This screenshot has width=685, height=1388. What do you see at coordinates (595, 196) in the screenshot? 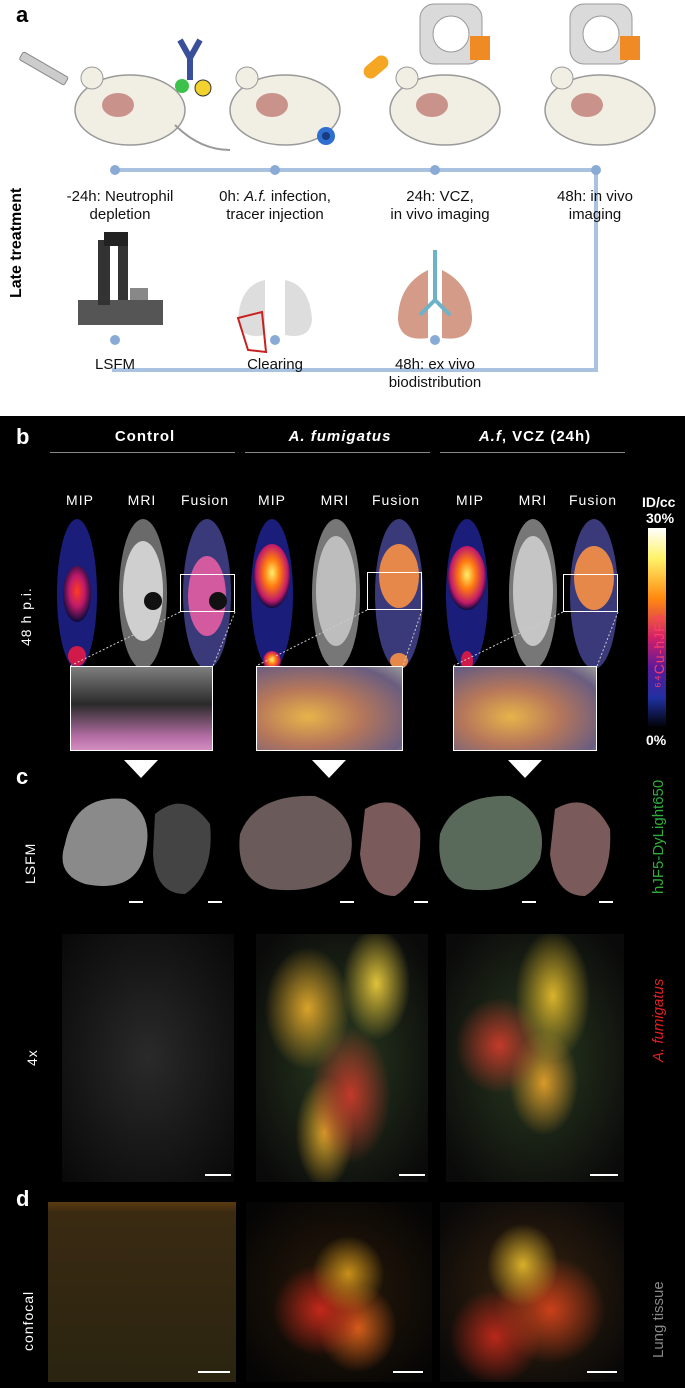
I see `step-line1: 48h: in vivo` at bounding box center [595, 196].